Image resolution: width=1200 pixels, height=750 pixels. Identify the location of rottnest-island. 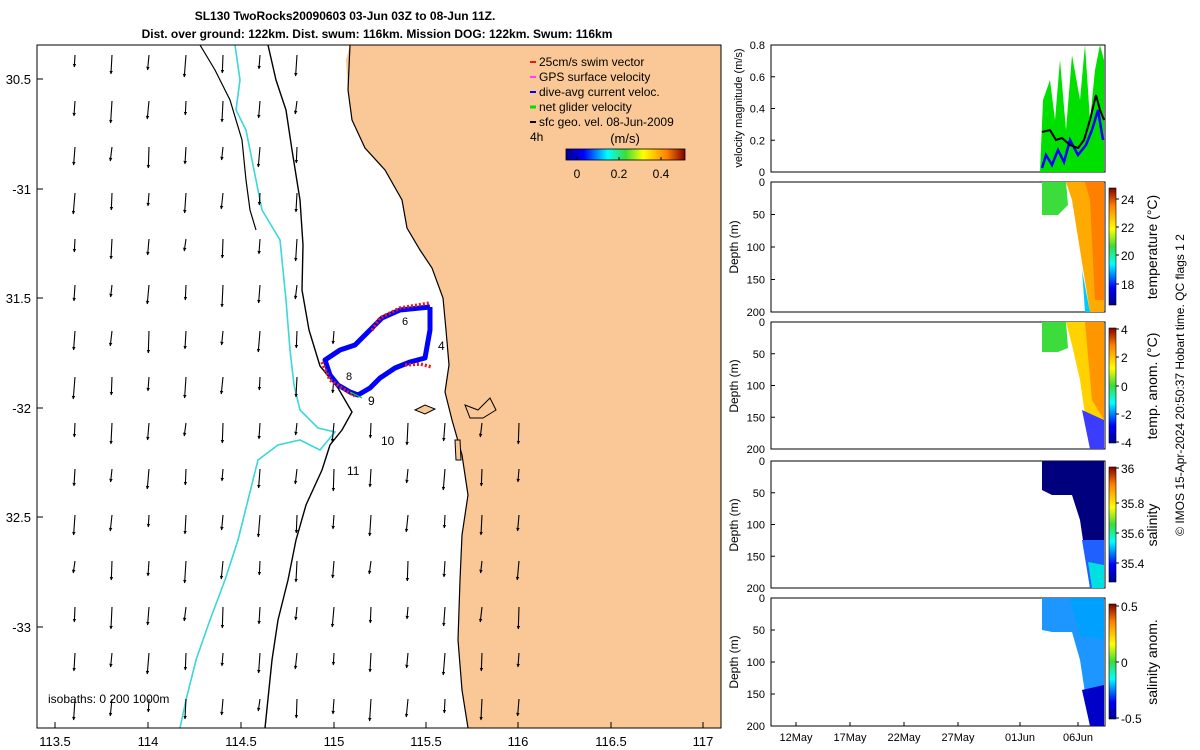
(425, 409).